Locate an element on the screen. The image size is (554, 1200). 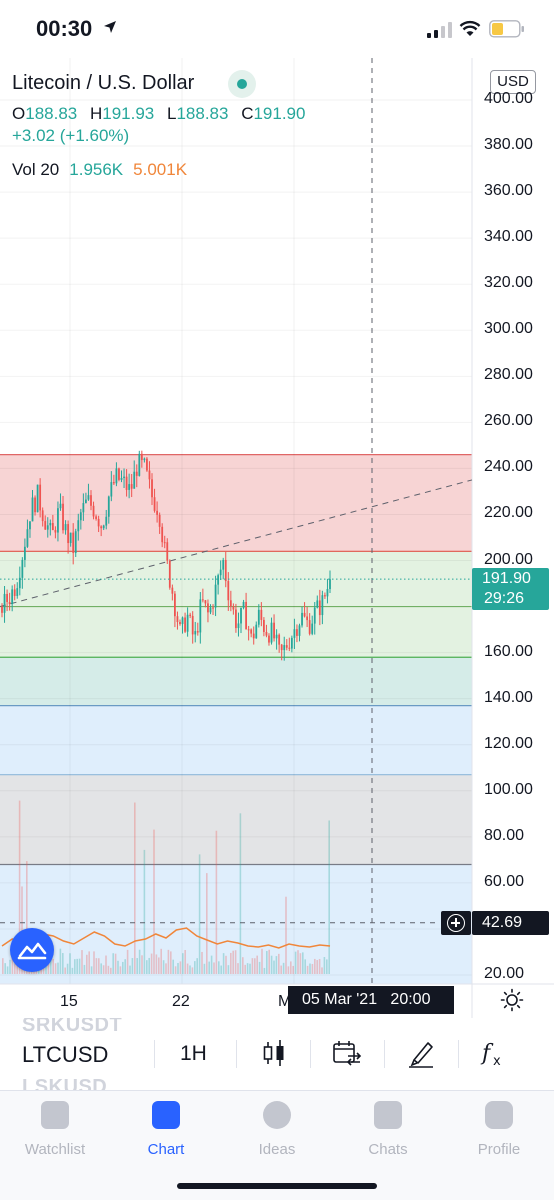
symbol-selector: LTCUSD is located at coordinates (65, 1054).